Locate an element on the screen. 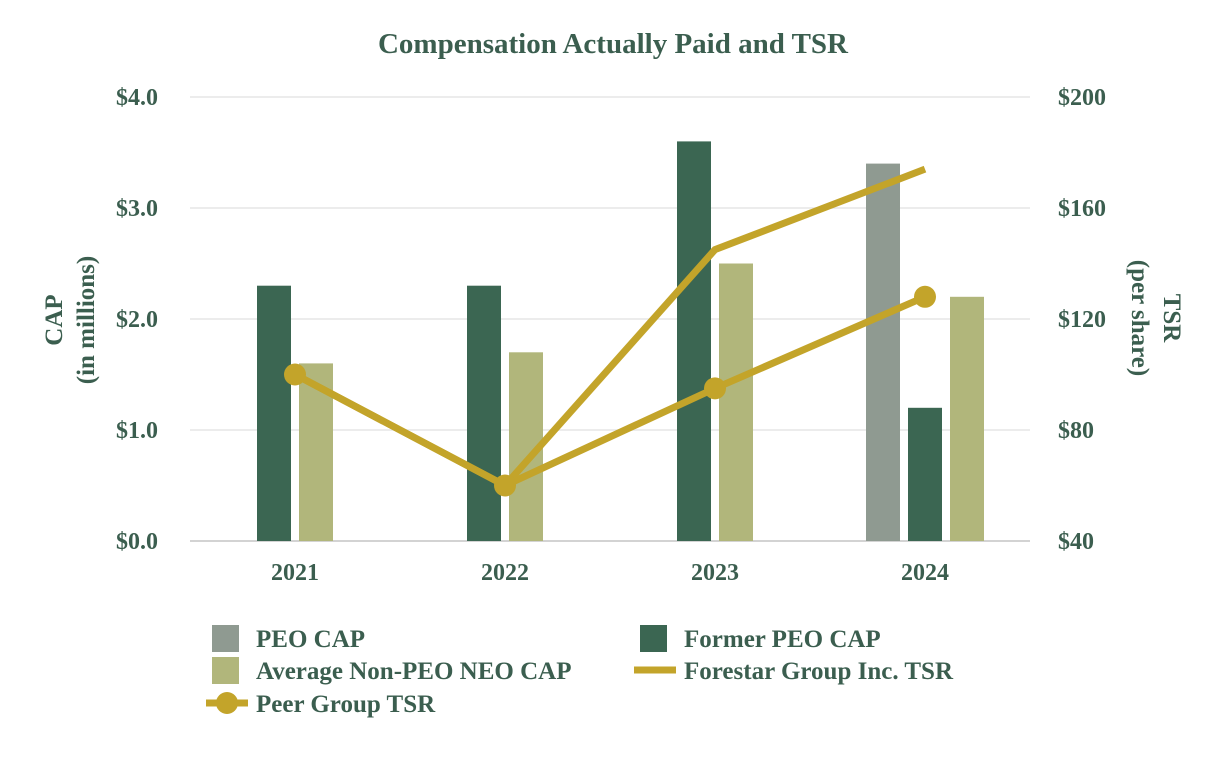 Image resolution: width=1226 pixels, height=760 pixels. left-tick-label: $1.0 is located at coordinates (137, 431).